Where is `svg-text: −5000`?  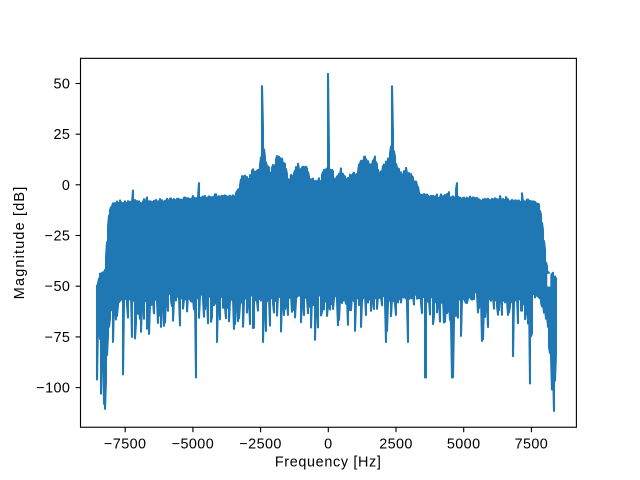
svg-text: −5000 is located at coordinates (193, 444).